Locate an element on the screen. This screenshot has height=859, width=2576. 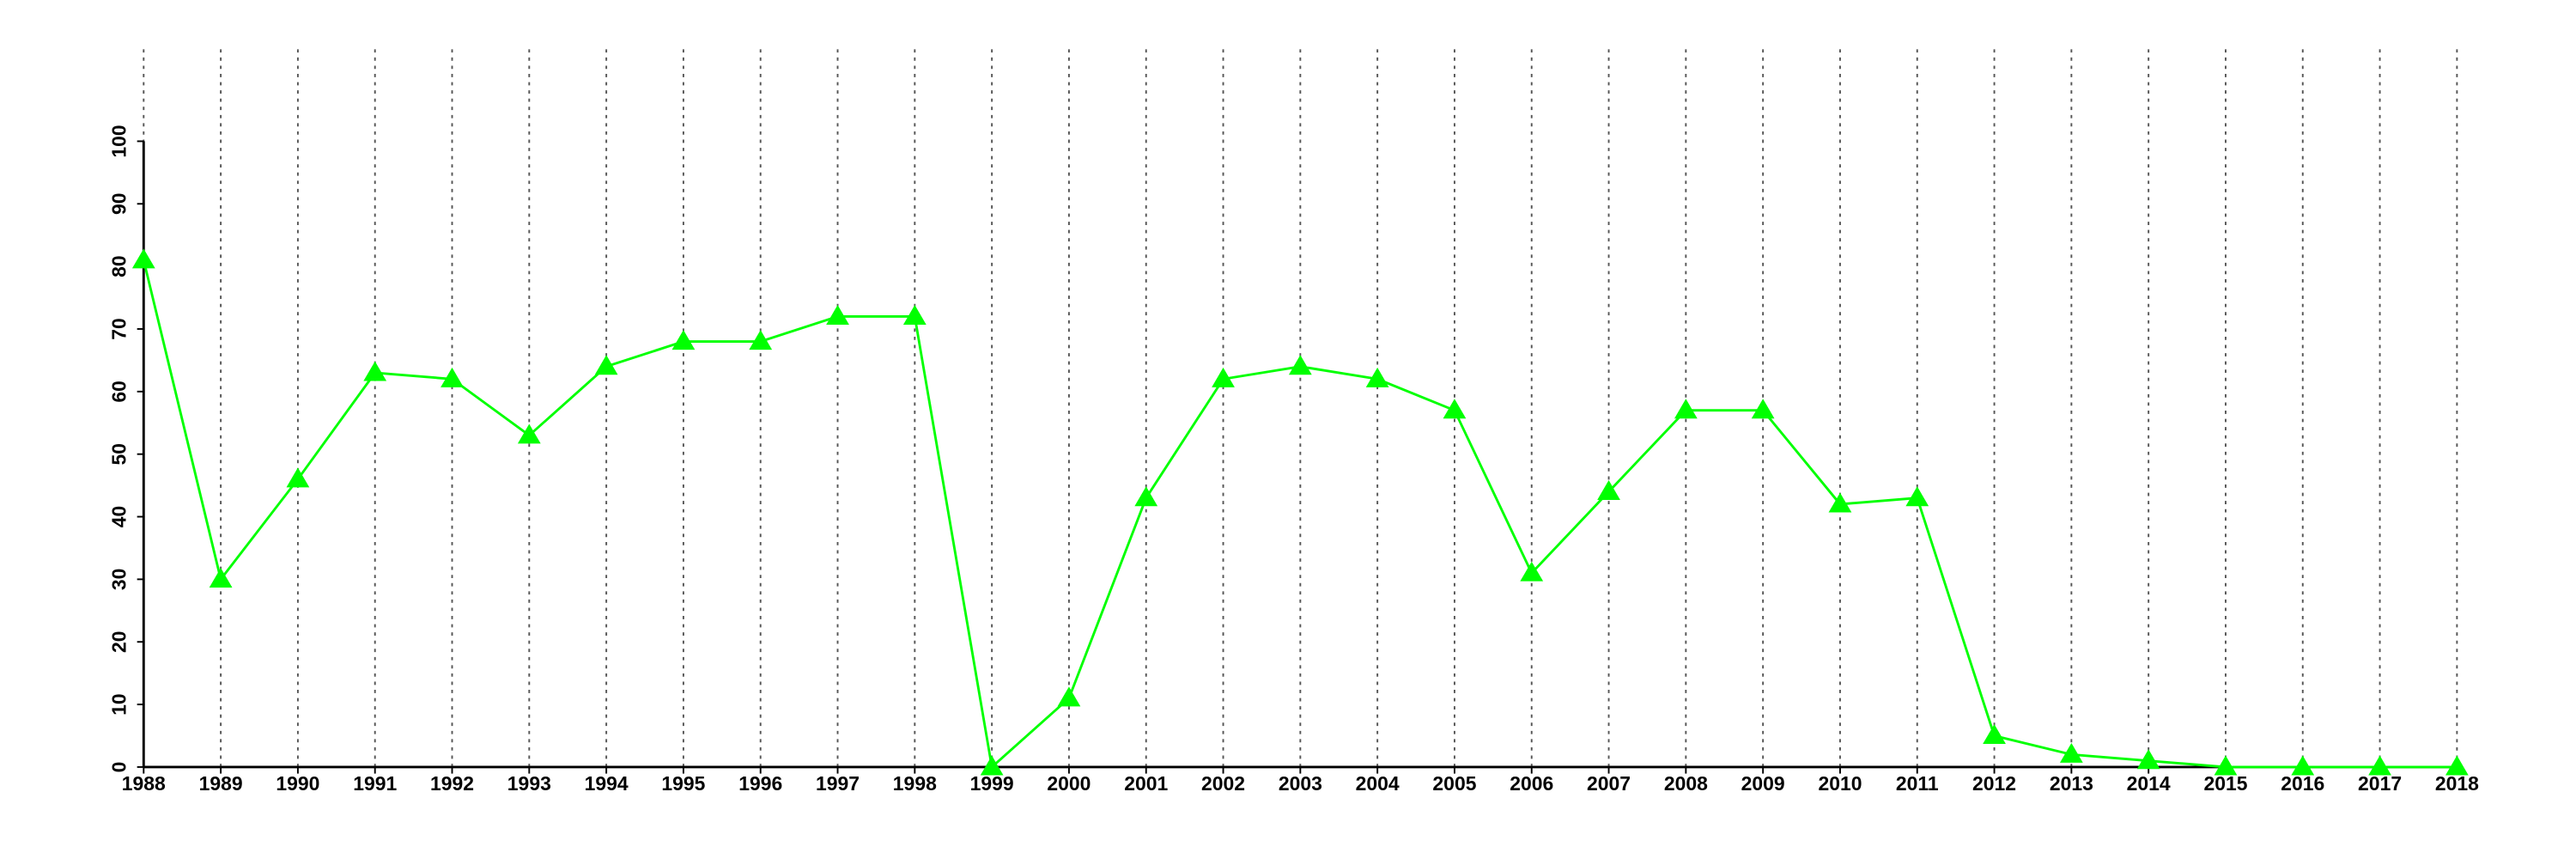
x-tick-label: 1989 is located at coordinates (221, 783).